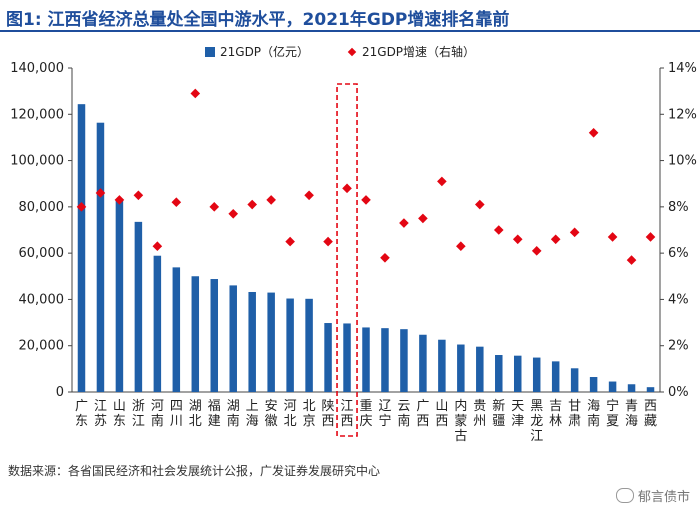 This screenshot has height=513, width=700. Describe the element at coordinates (366, 359) in the screenshot. I see `bar-重庆` at that location.